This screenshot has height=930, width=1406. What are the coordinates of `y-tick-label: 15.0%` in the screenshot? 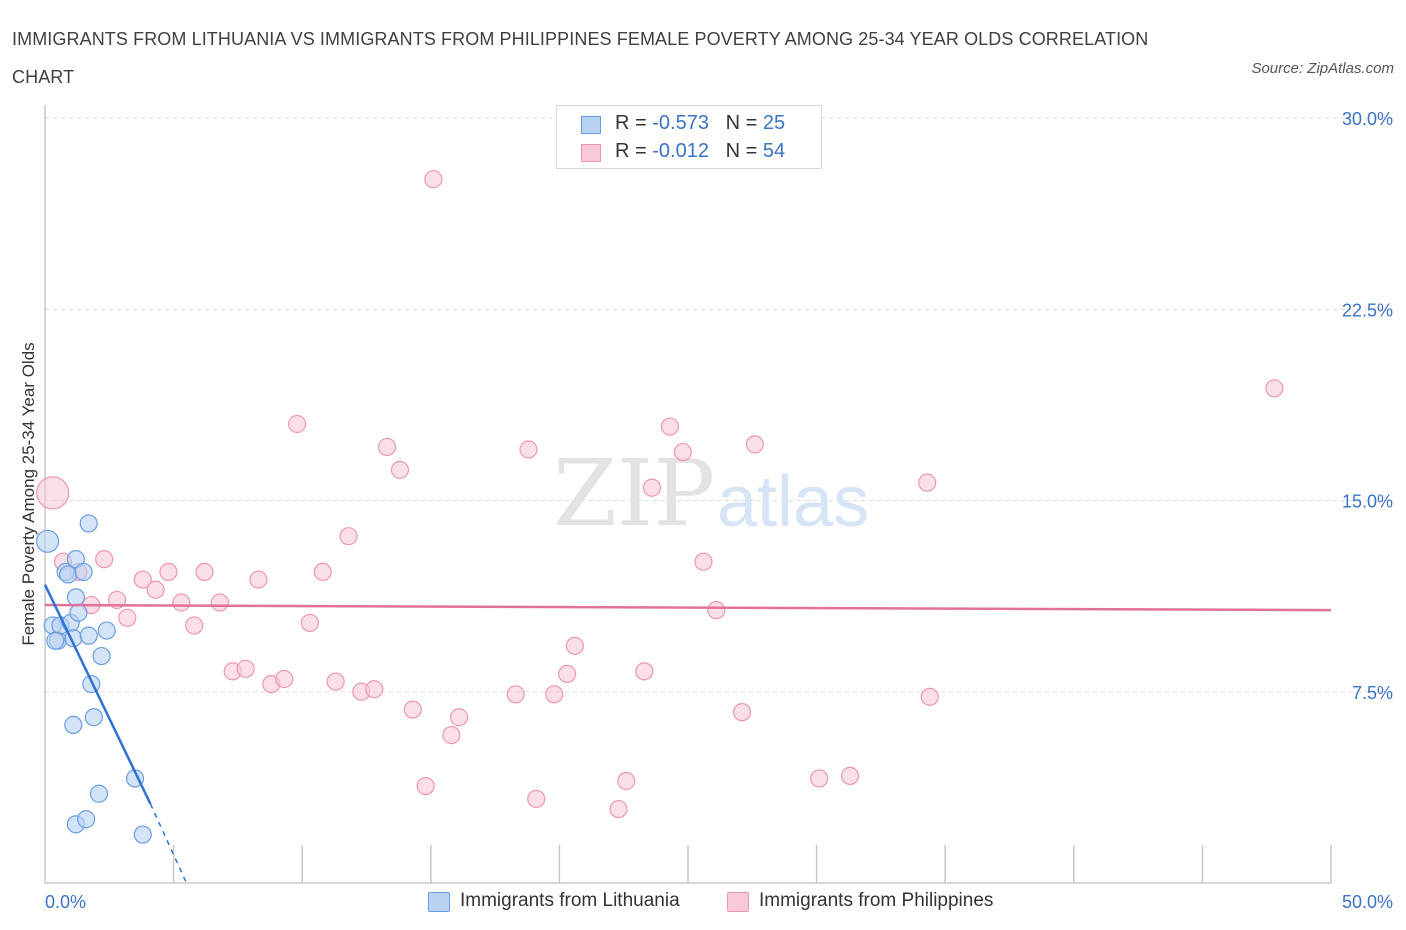 It's located at (1367, 502).